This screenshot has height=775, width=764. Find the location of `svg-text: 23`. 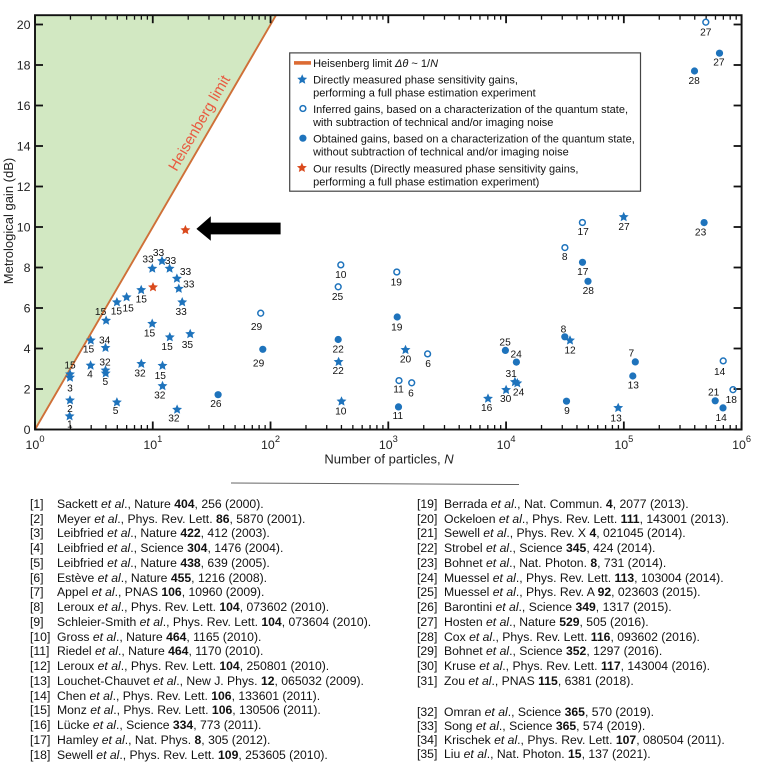

svg-text: 23 is located at coordinates (701, 233).